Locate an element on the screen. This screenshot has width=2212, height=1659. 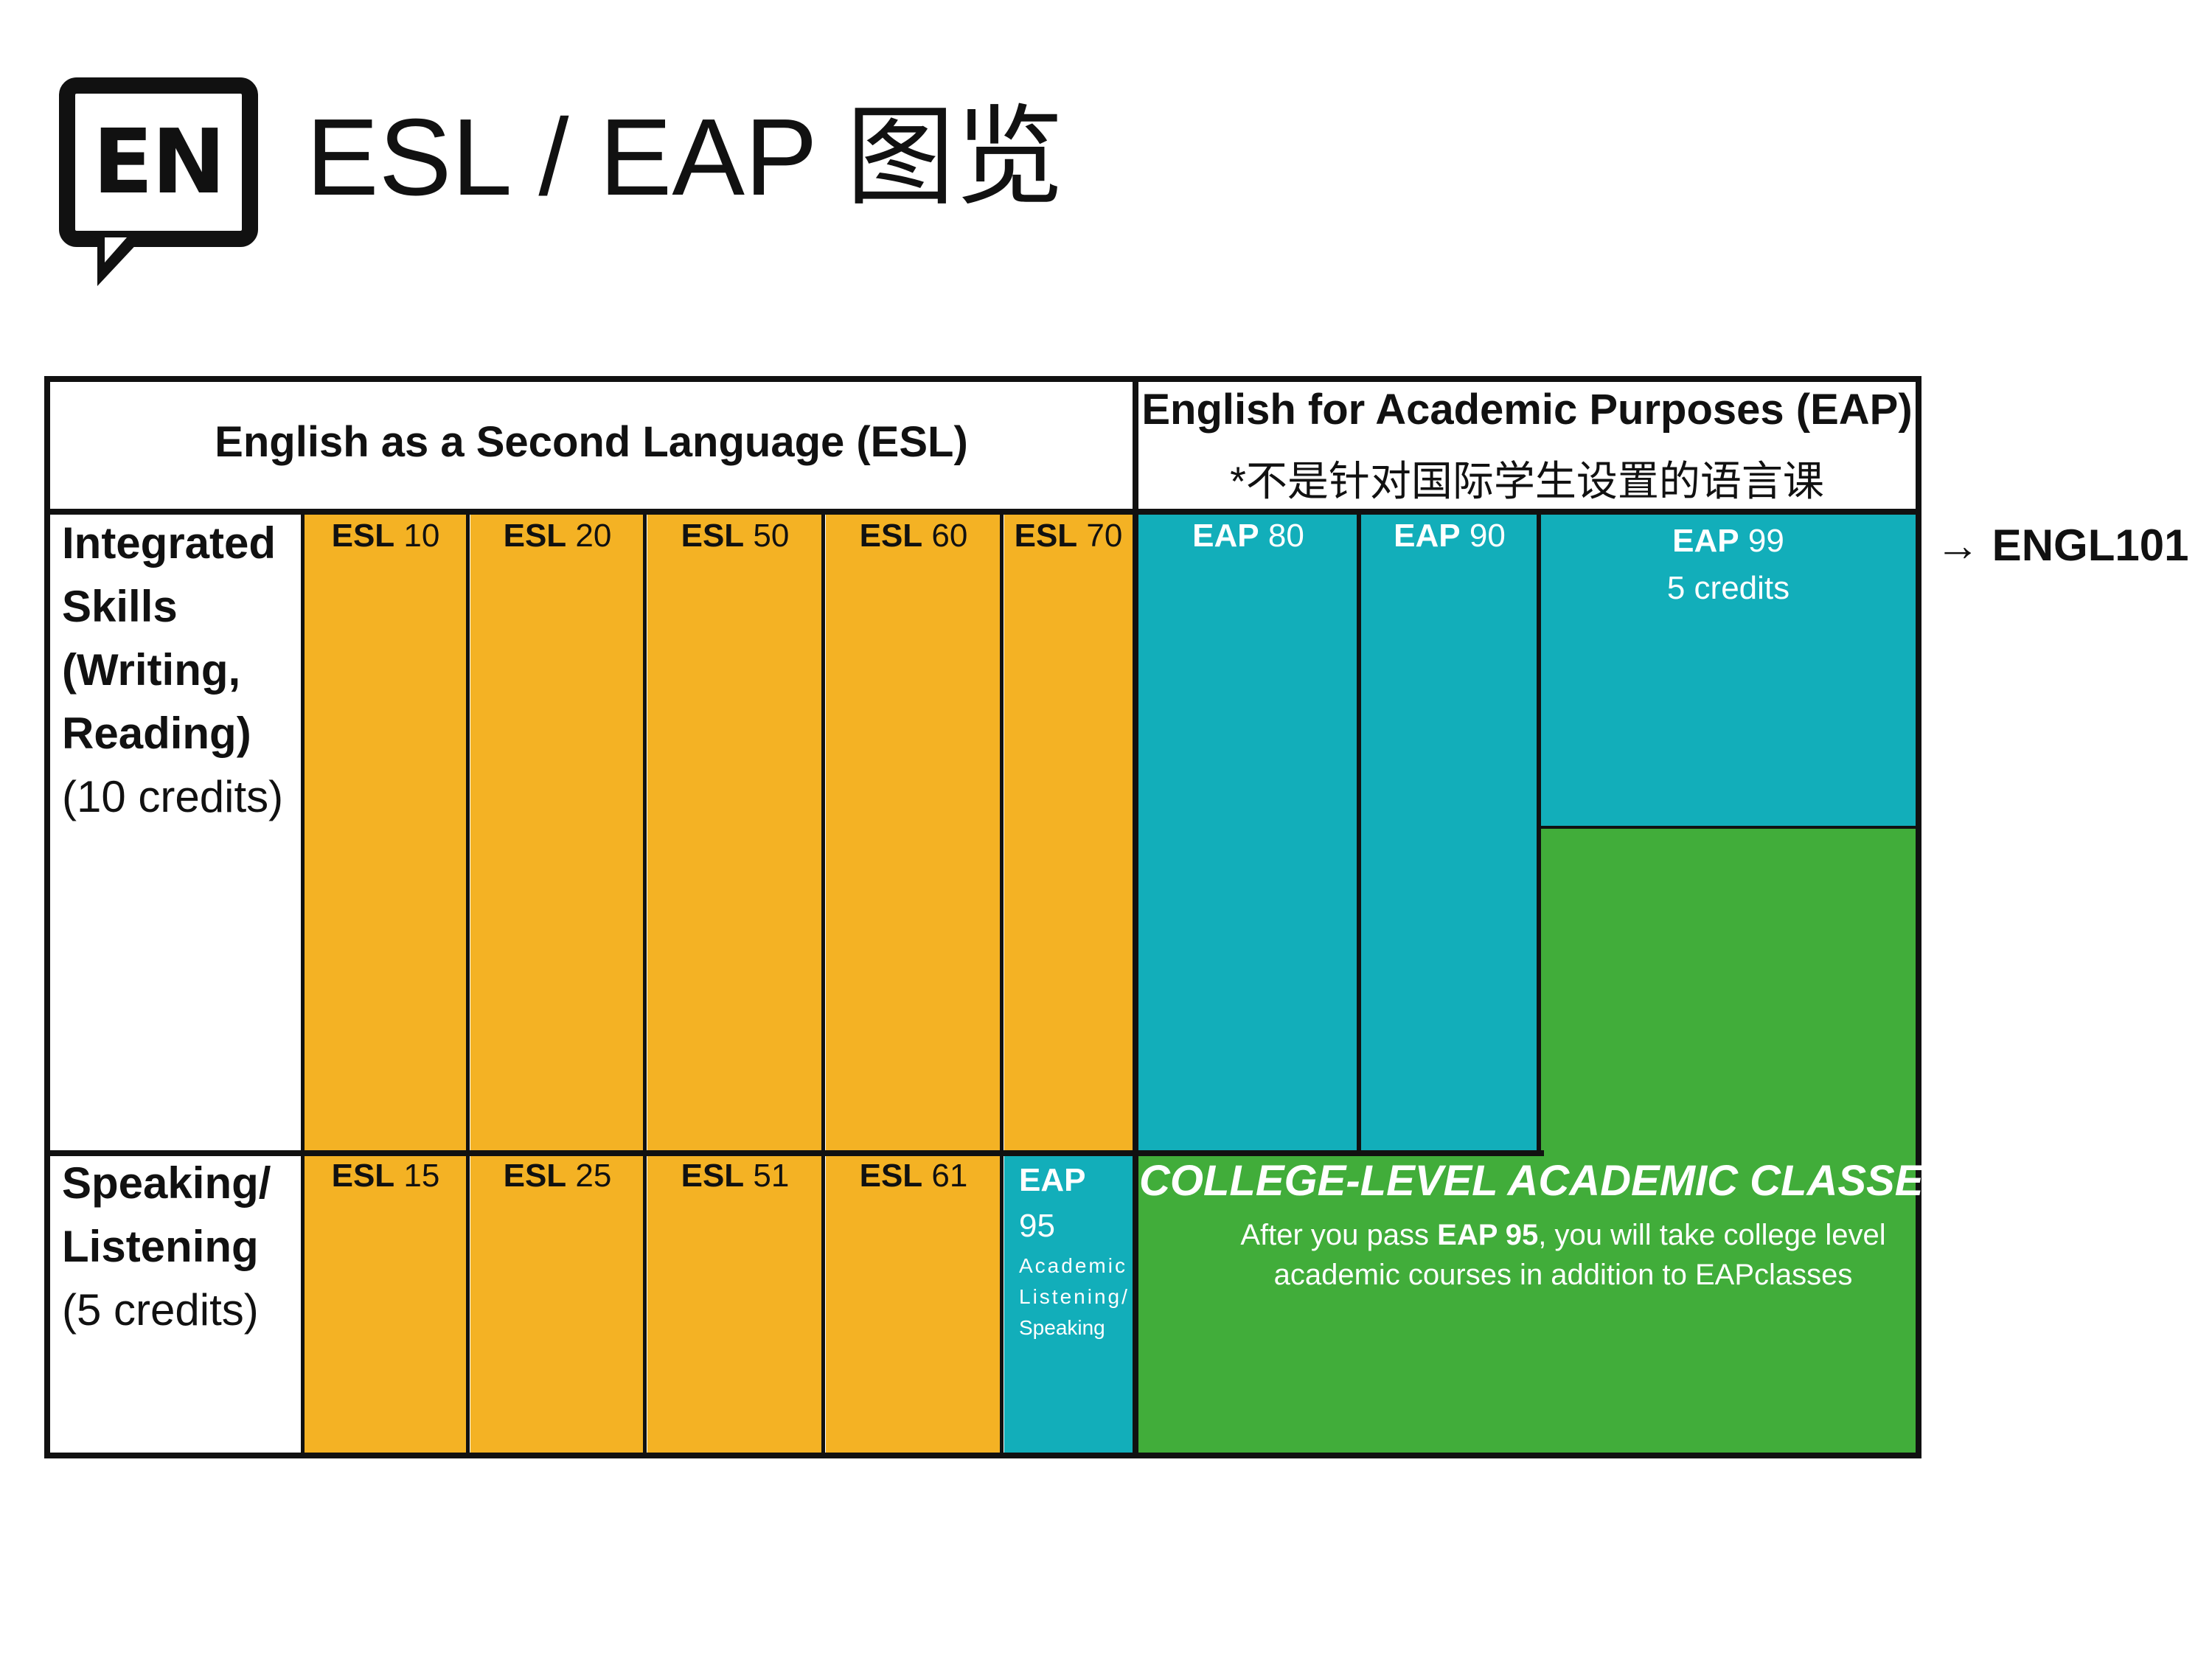
course-subtitle-line: Speaking is located at coordinates (1062, 1327).